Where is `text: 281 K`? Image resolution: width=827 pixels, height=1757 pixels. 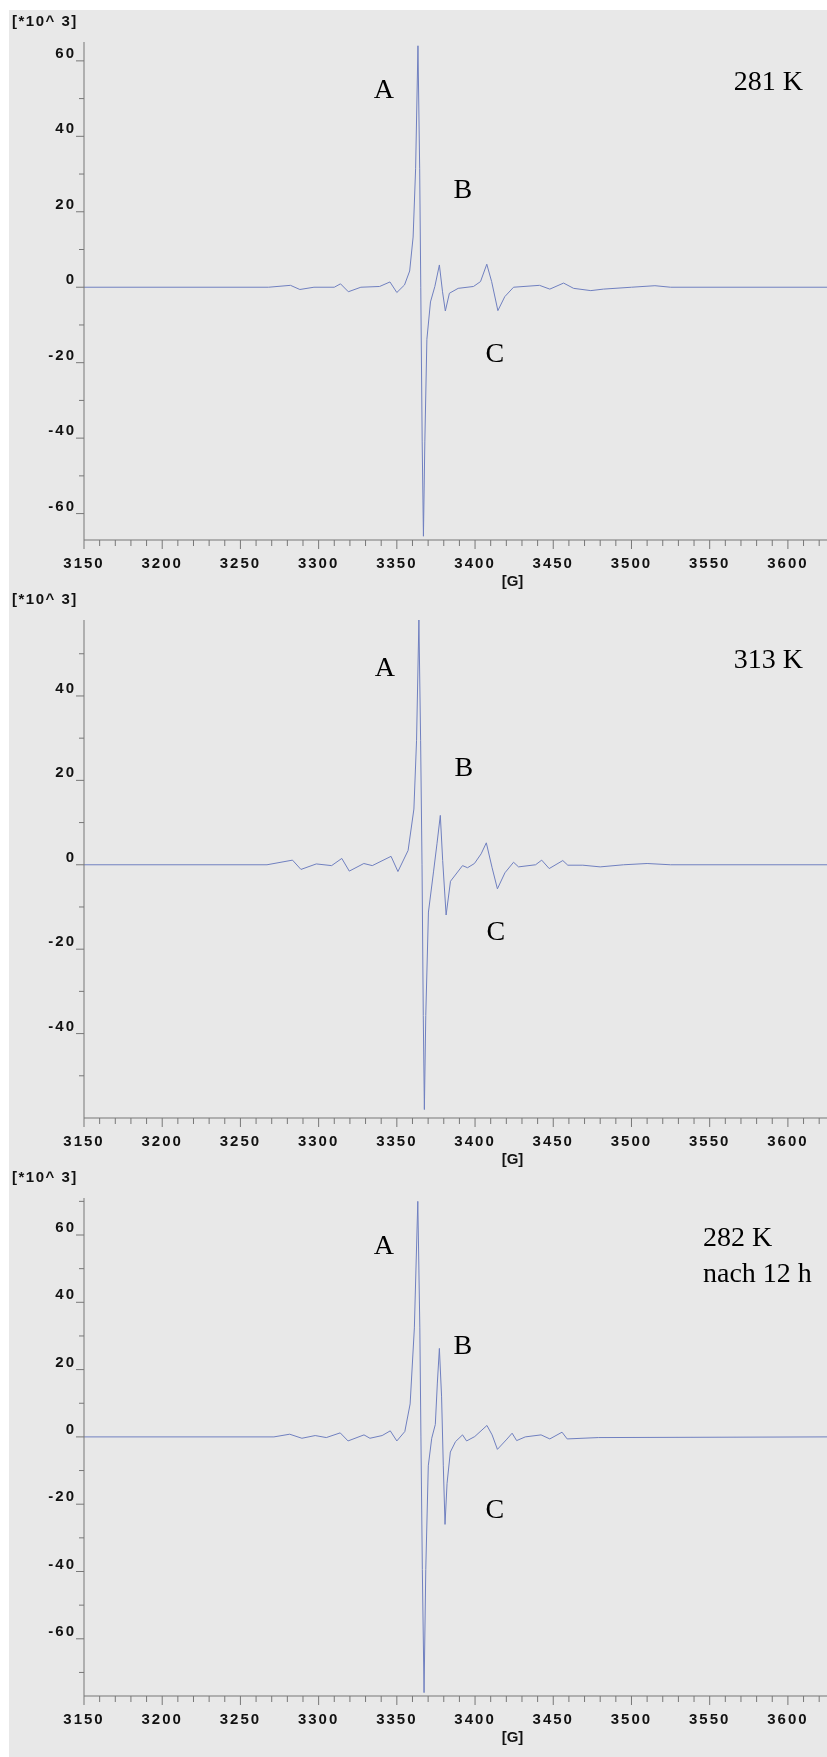 text: 281 K is located at coordinates (768, 80).